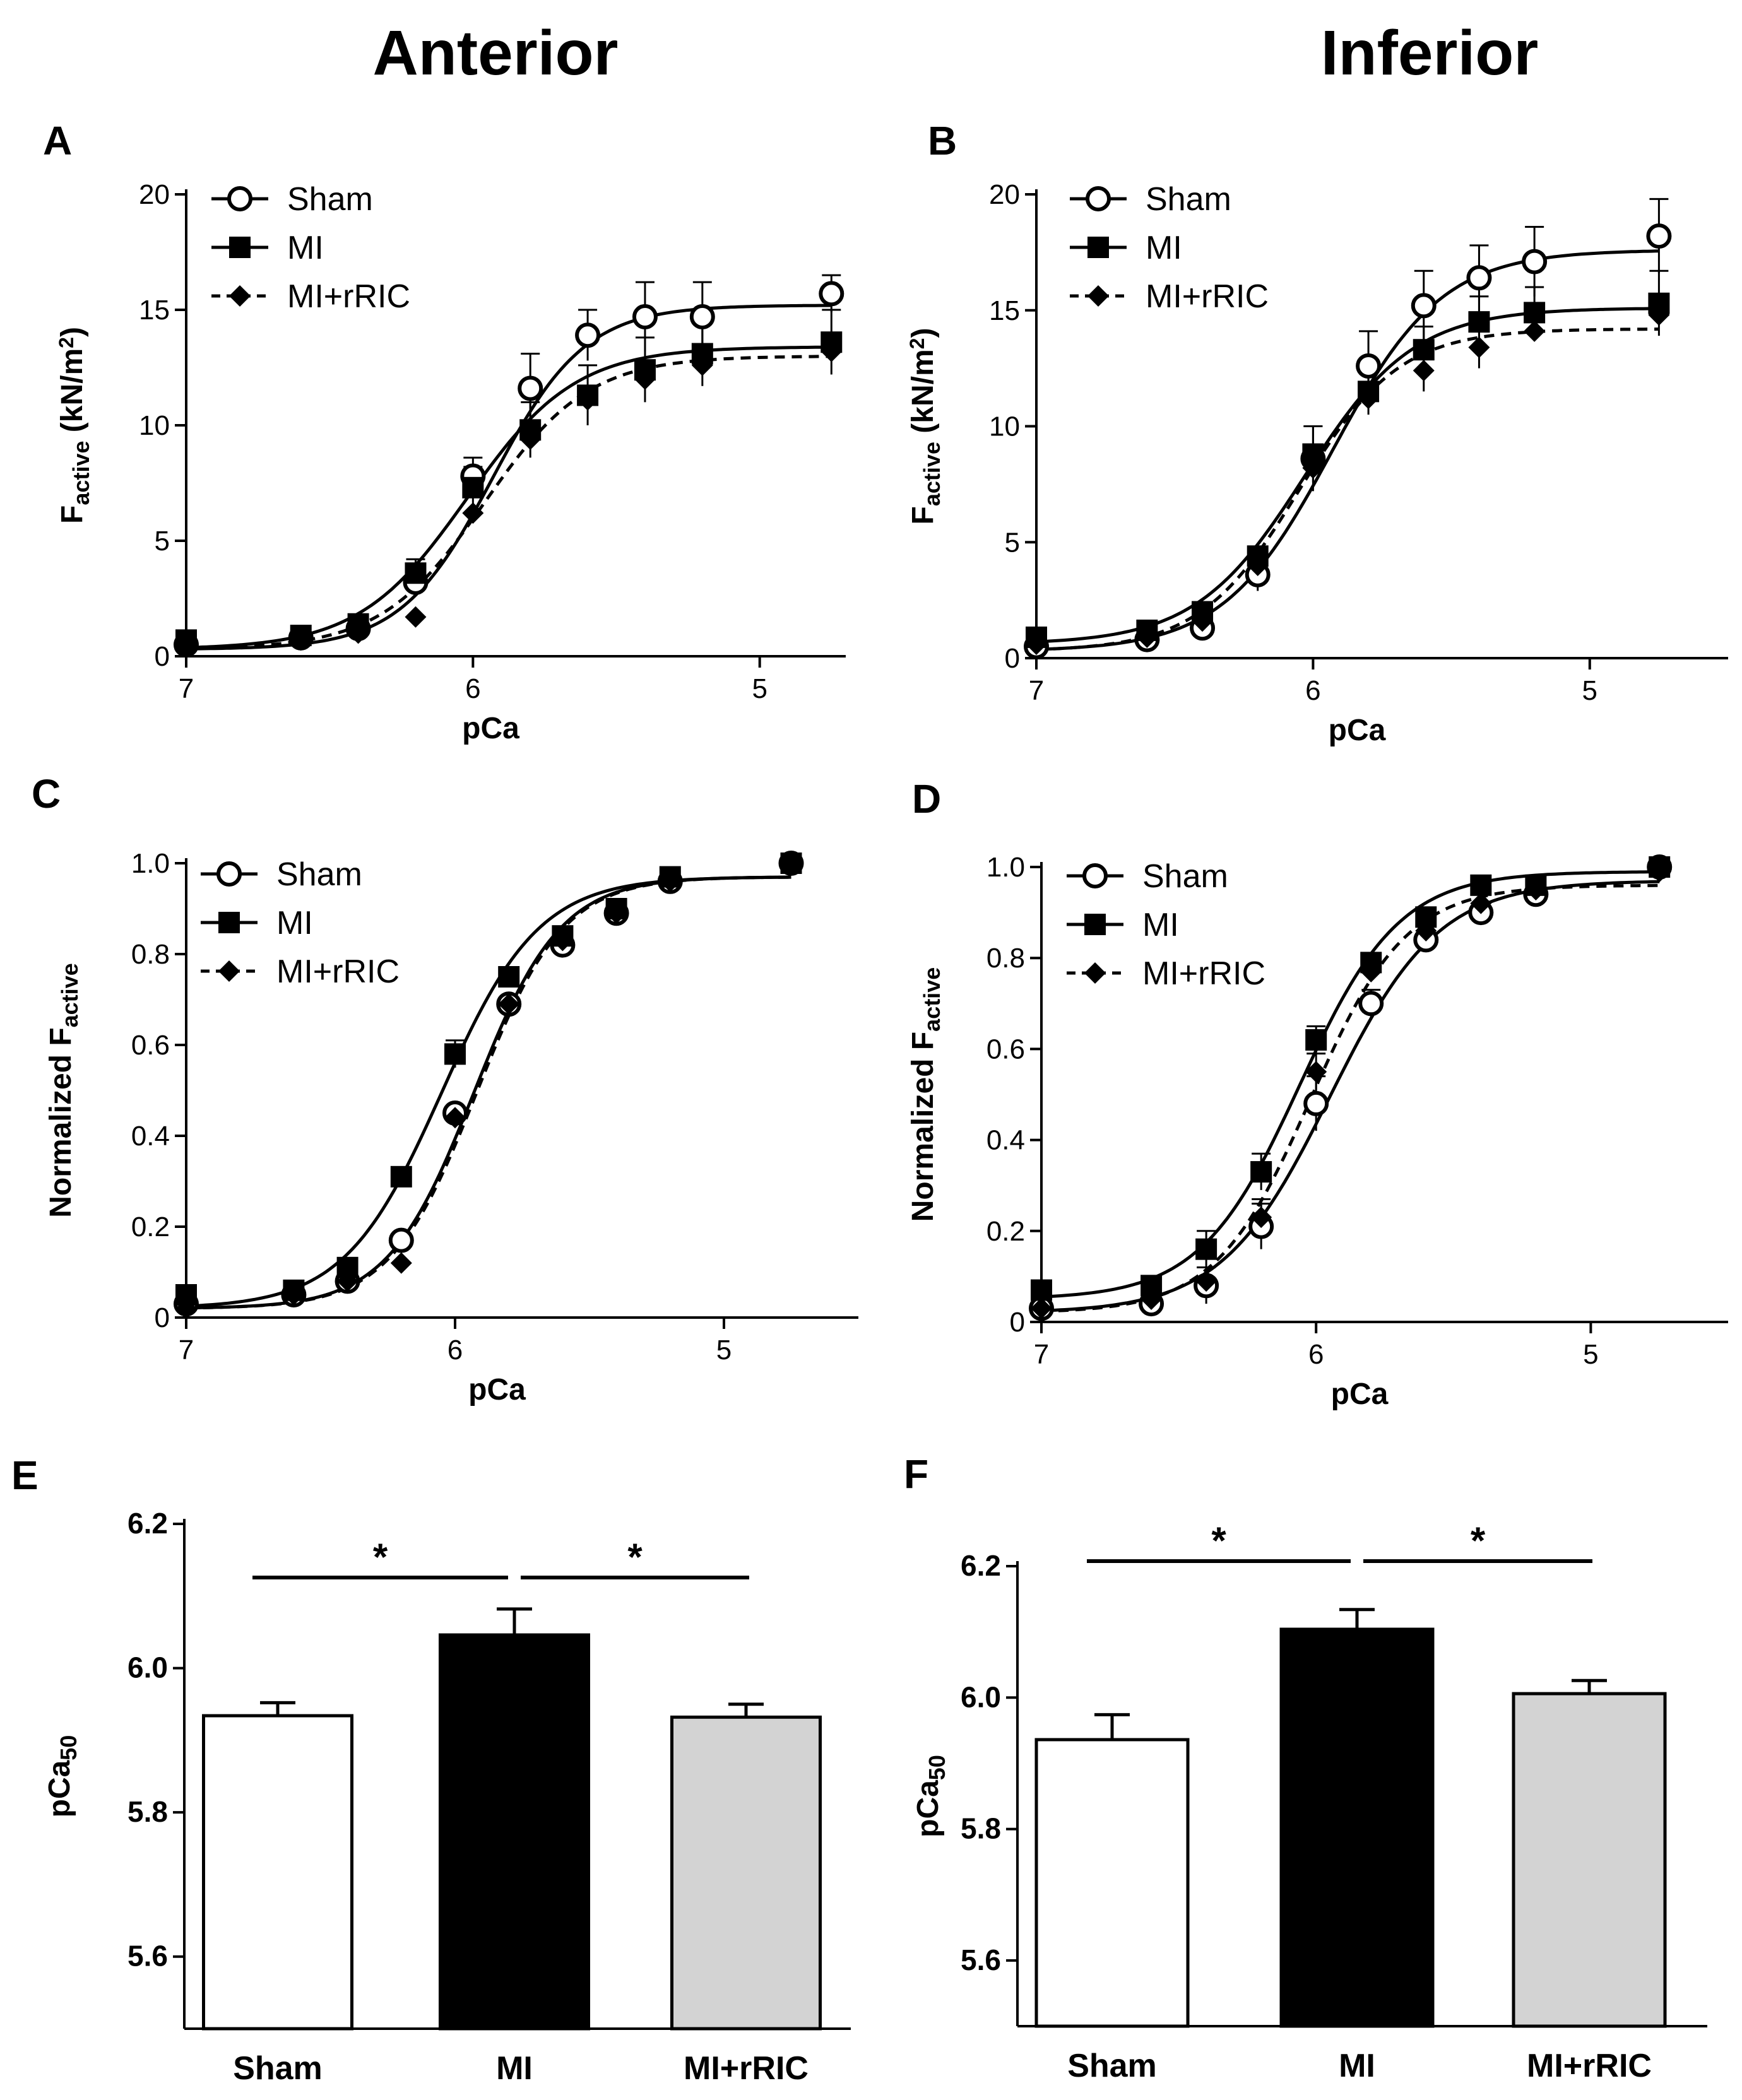  Describe the element at coordinates (278, 2068) in the screenshot. I see `category-label: Sham` at that location.